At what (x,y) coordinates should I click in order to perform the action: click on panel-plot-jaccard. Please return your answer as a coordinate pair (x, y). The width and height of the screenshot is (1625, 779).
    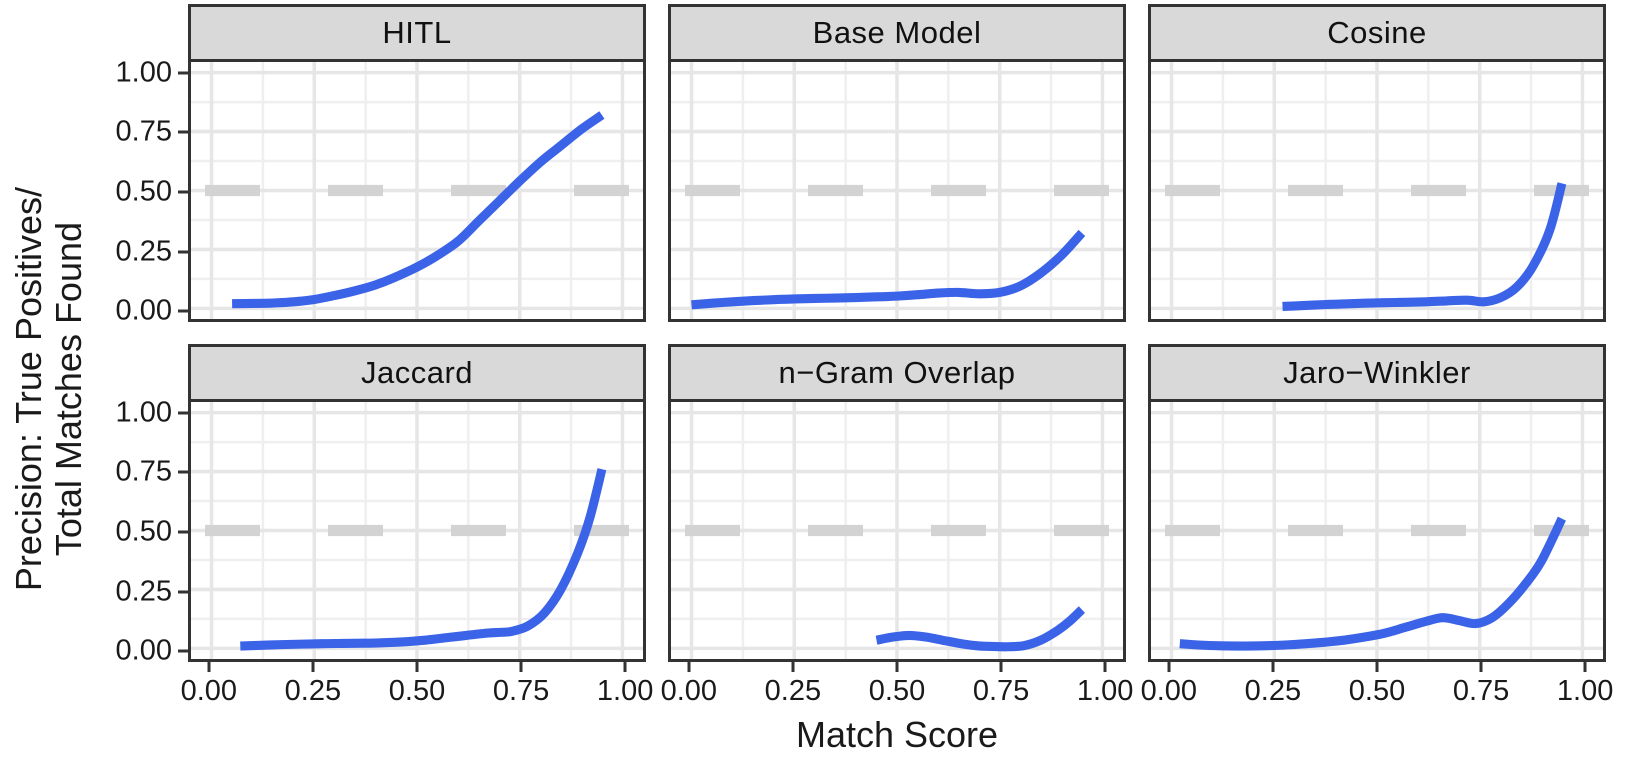
    Looking at the image, I should click on (417, 530).